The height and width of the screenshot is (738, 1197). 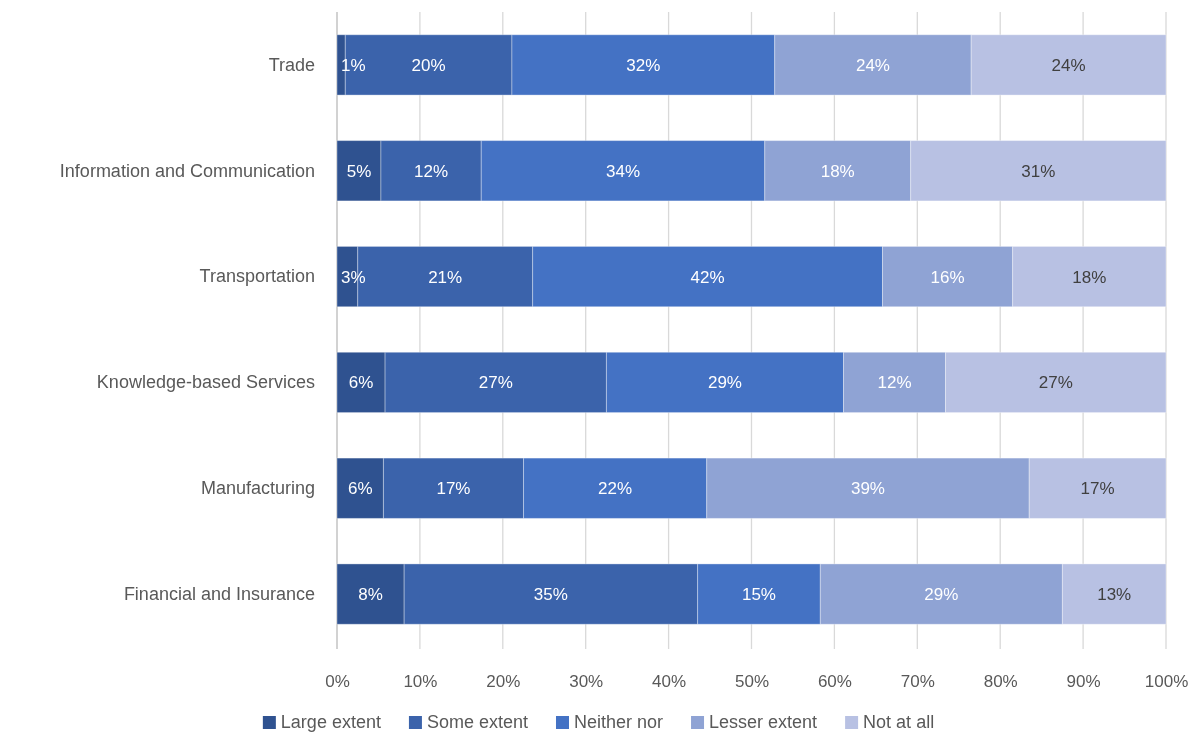 What do you see at coordinates (359, 171) in the screenshot?
I see `data-label: 5%` at bounding box center [359, 171].